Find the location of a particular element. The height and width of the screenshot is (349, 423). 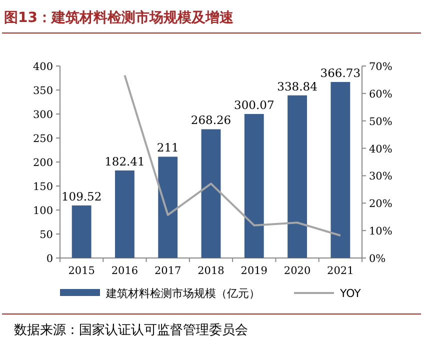

x-tick-label: 2021 is located at coordinates (340, 271).